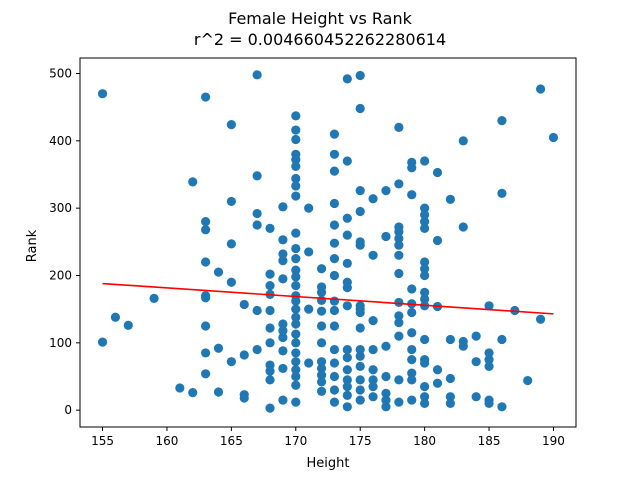 The width and height of the screenshot is (640, 484). I want to click on x-tick-label: 190, so click(553, 441).